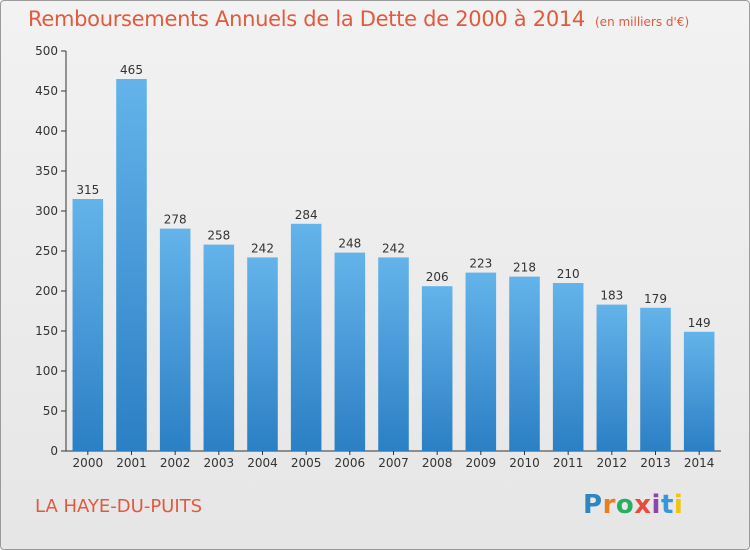 The height and width of the screenshot is (550, 750). I want to click on x-tick-label: 2002, so click(175, 463).